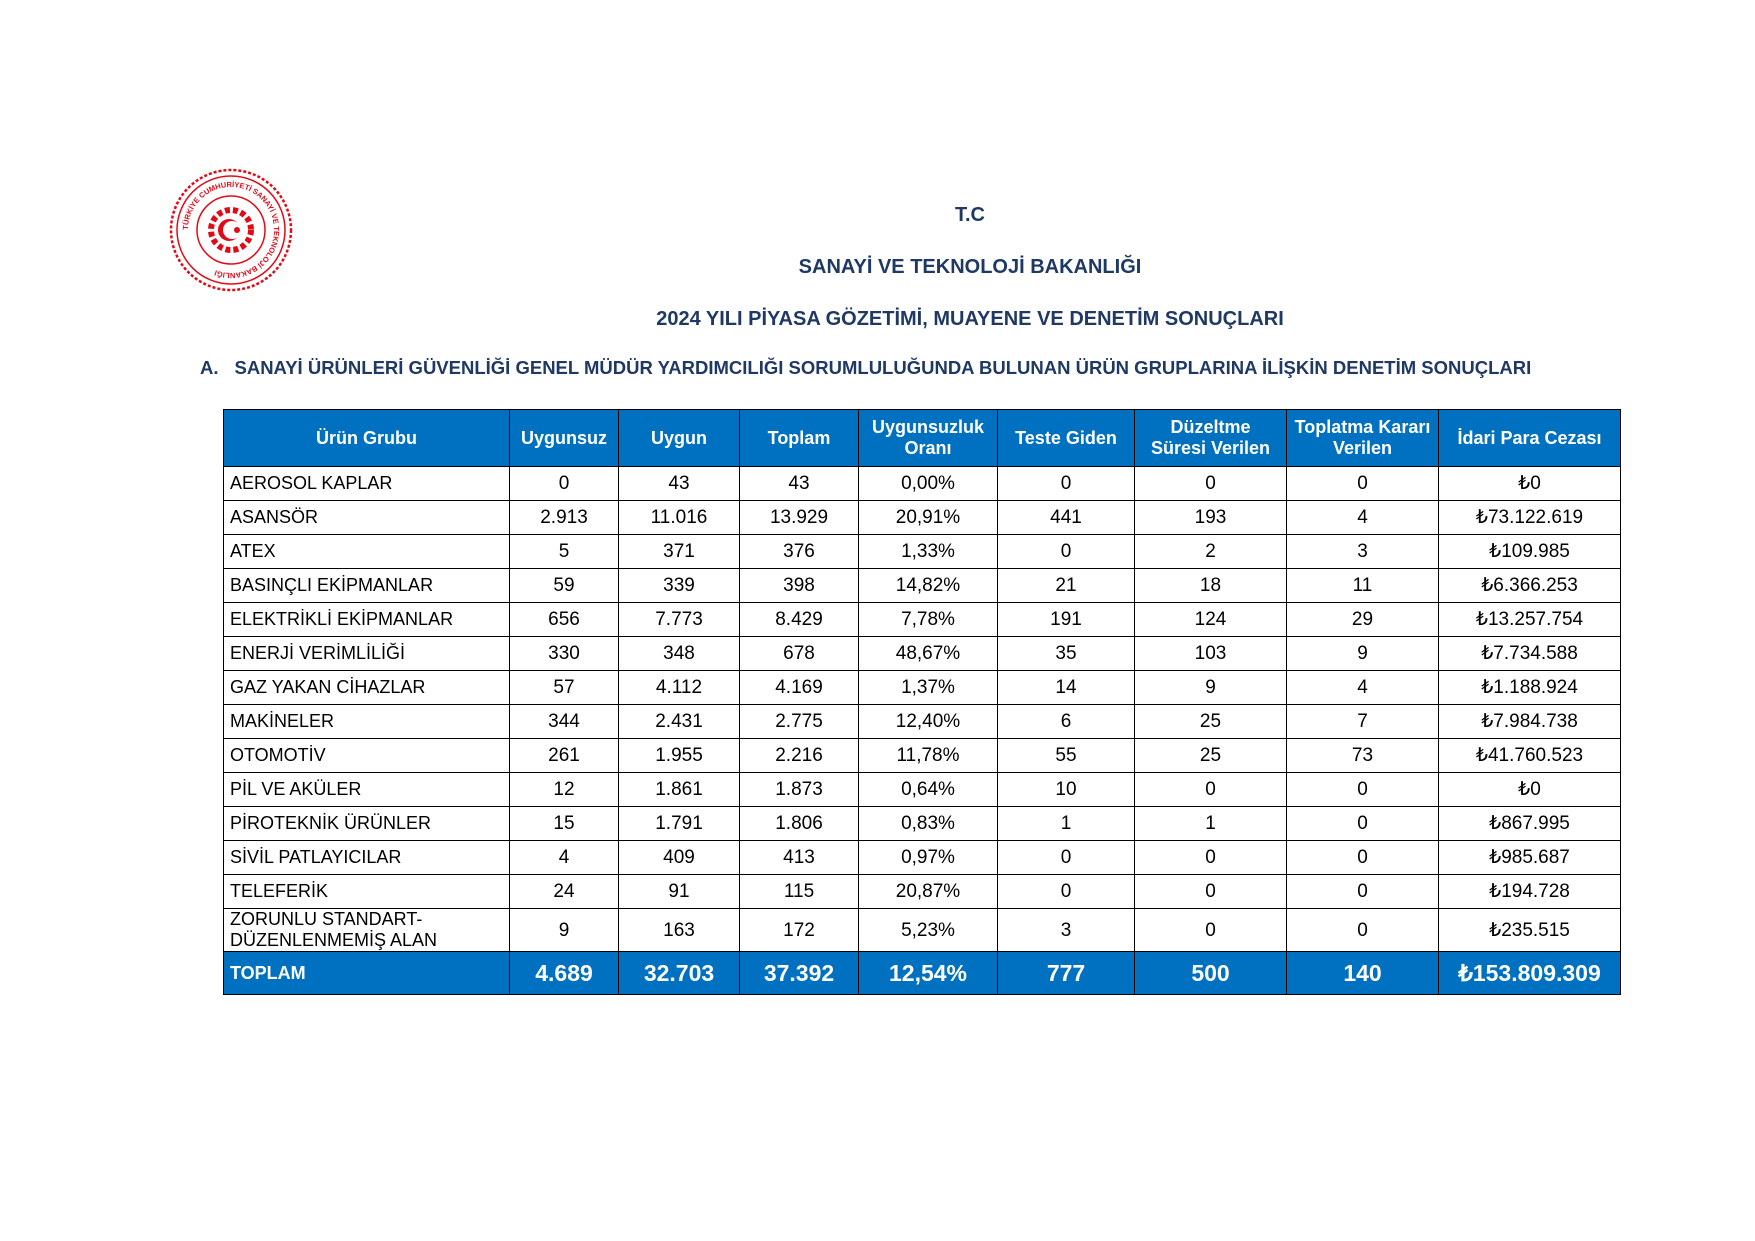  What do you see at coordinates (366, 789) in the screenshot?
I see `table-cell: PİL VE AKÜLER` at bounding box center [366, 789].